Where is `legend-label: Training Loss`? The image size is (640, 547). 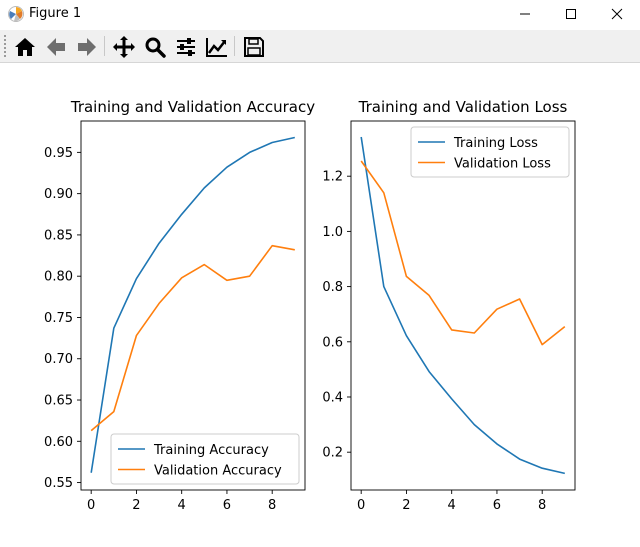
legend-label: Training Loss is located at coordinates (495, 143).